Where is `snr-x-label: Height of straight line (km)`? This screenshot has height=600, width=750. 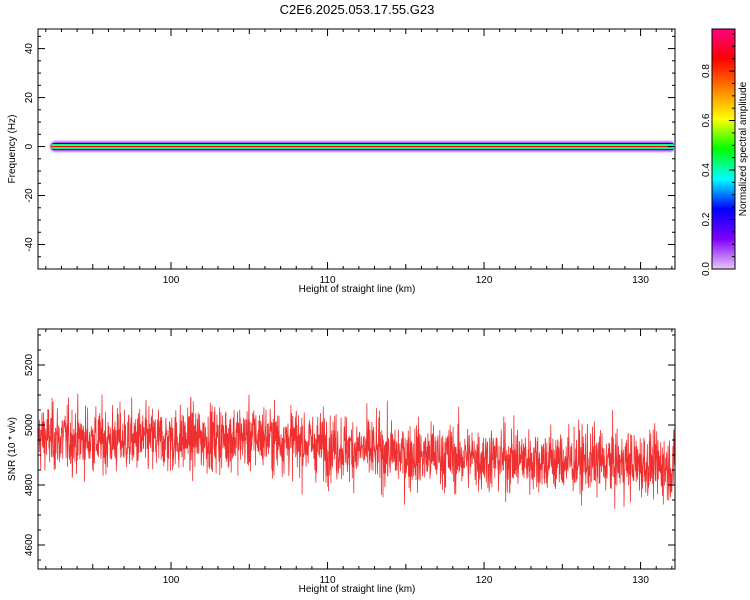
snr-x-label: Height of straight line (km) is located at coordinates (357, 589).